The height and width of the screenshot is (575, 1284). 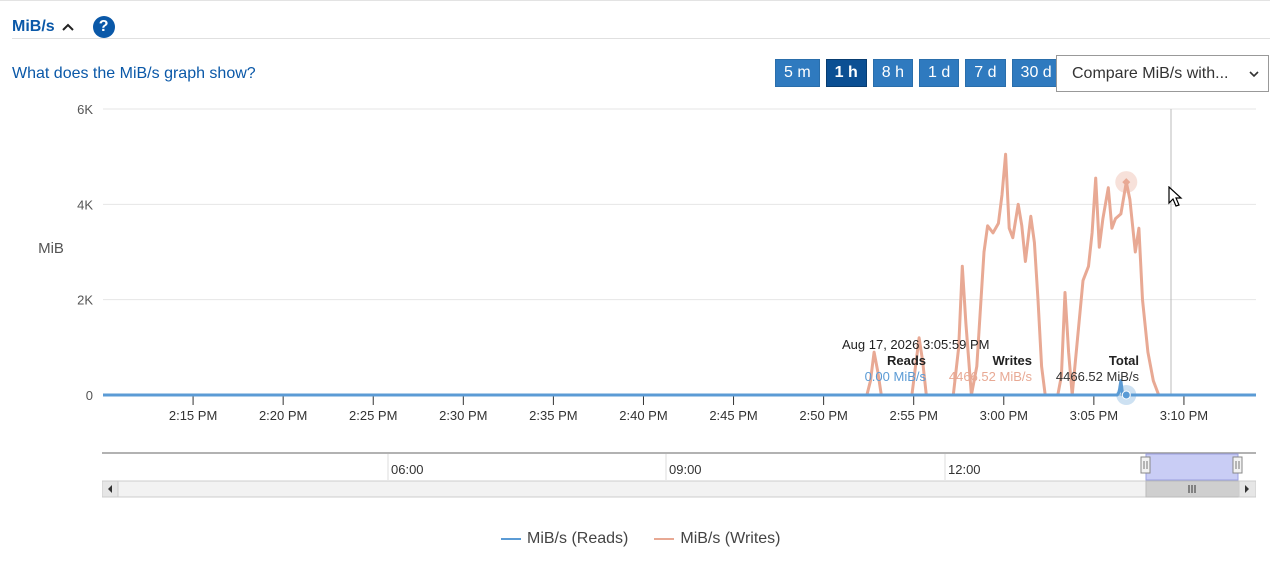 What do you see at coordinates (685, 469) in the screenshot?
I see `navigator-label-0900: 09:00` at bounding box center [685, 469].